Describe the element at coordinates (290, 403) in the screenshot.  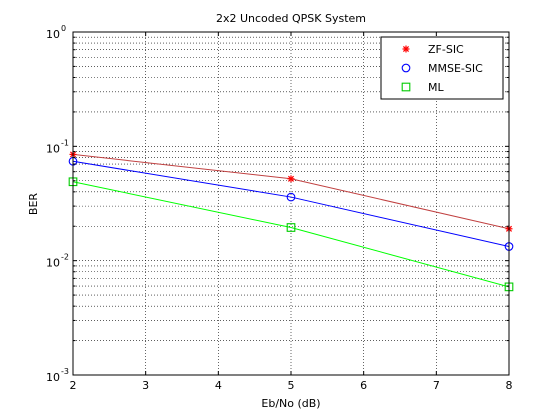
I see `x-axis-label: Eb/No (dB)` at that location.